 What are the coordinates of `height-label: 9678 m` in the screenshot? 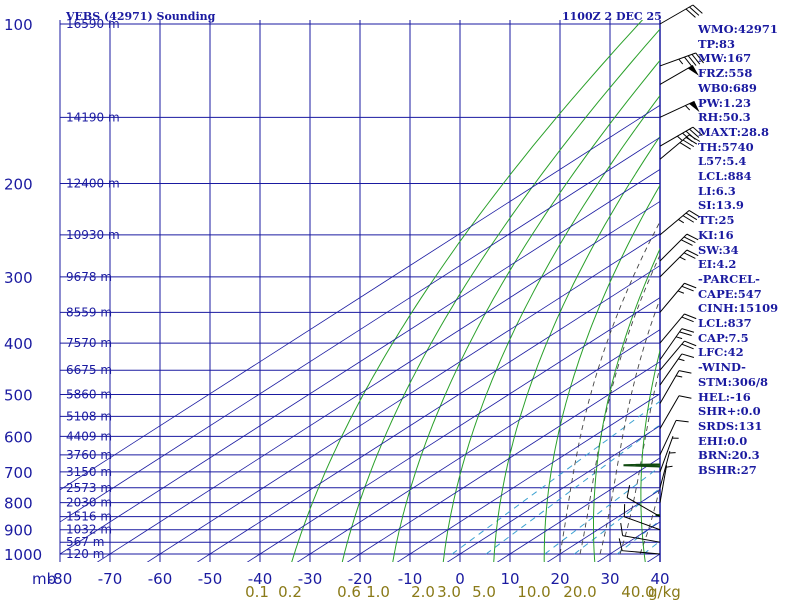 It's located at (89, 277).